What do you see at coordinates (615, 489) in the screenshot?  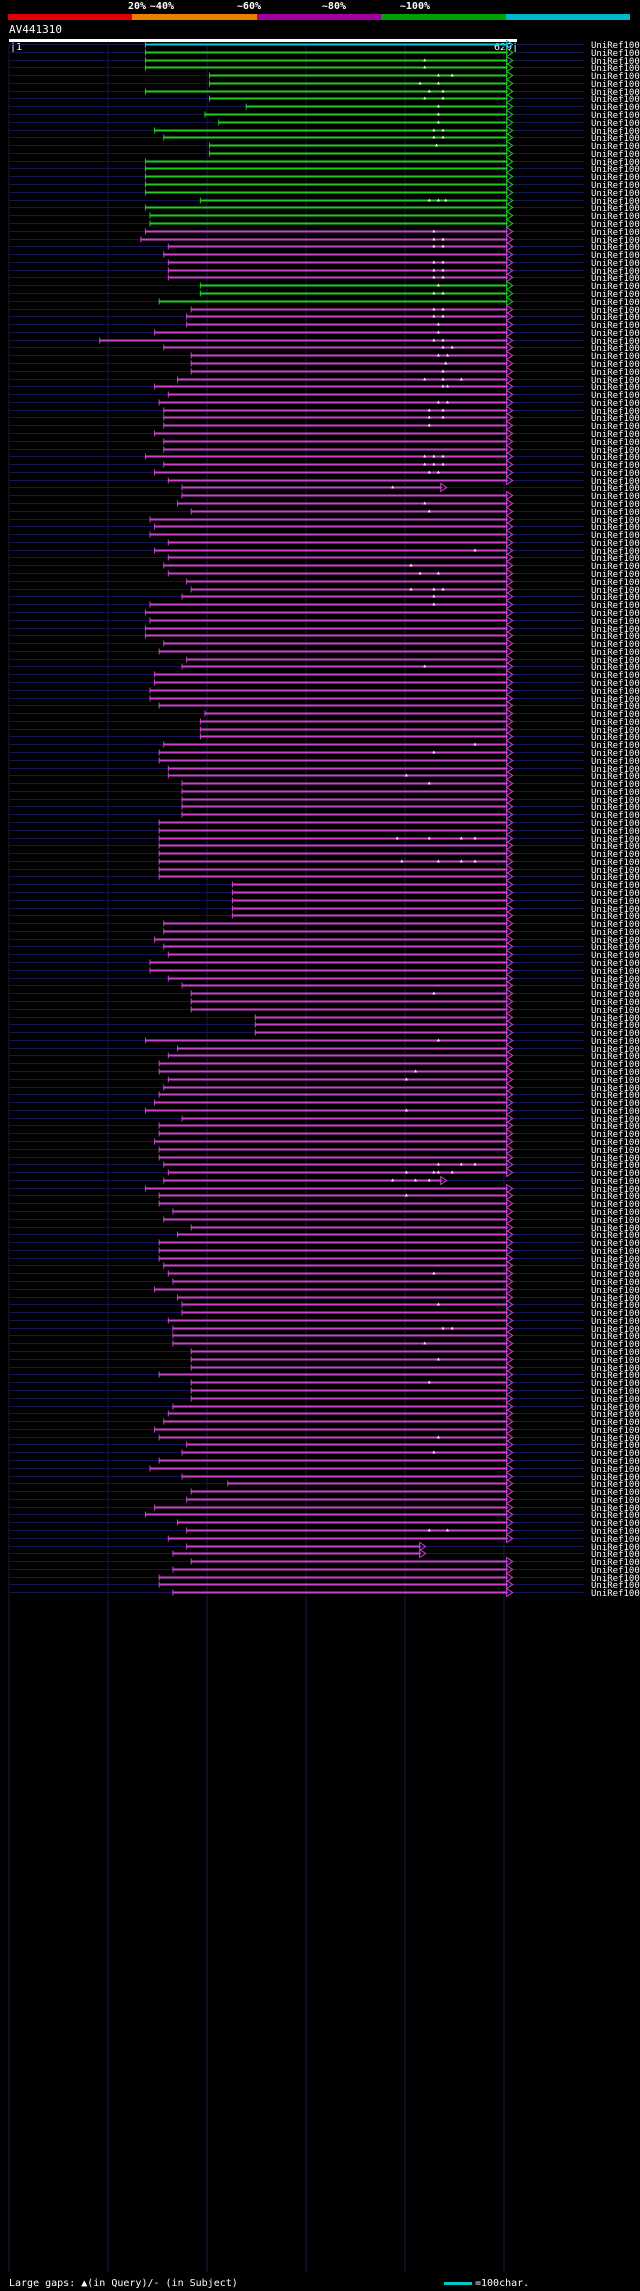 I see `hit-label: UniRef100_A3BUC4` at bounding box center [615, 489].